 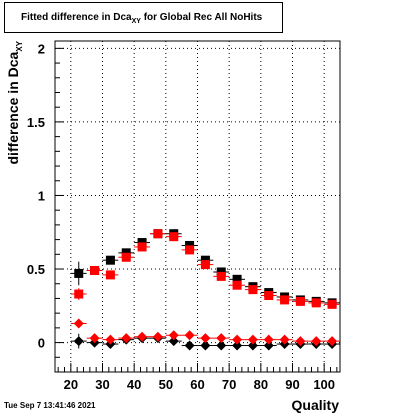 I want to click on x-axis-label: Quality, so click(x=316, y=405).